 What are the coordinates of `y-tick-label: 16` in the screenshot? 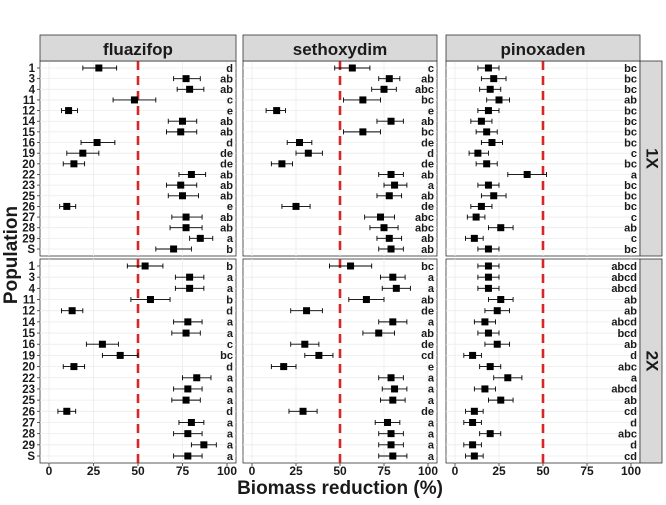 It's located at (28, 144).